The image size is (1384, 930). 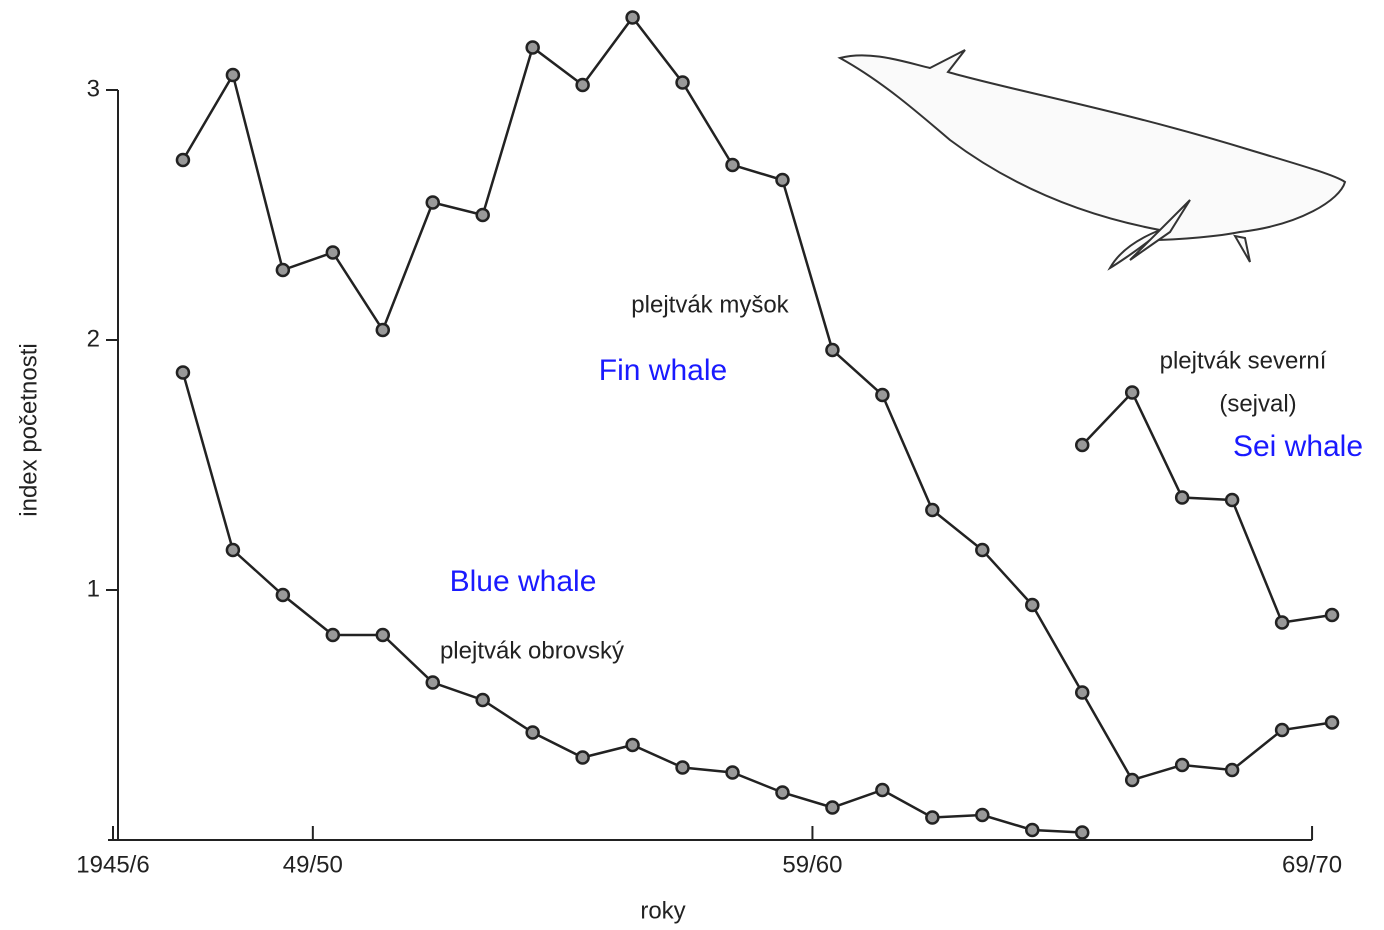 What do you see at coordinates (1092, 160) in the screenshot?
I see `whale-illustration` at bounding box center [1092, 160].